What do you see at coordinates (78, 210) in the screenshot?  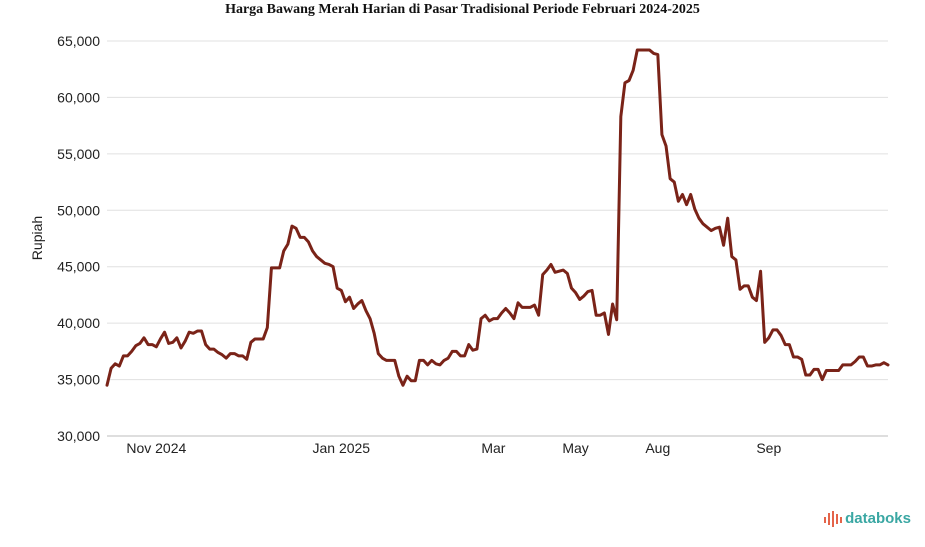 I see `y-tick-label: 50,000` at bounding box center [78, 210].